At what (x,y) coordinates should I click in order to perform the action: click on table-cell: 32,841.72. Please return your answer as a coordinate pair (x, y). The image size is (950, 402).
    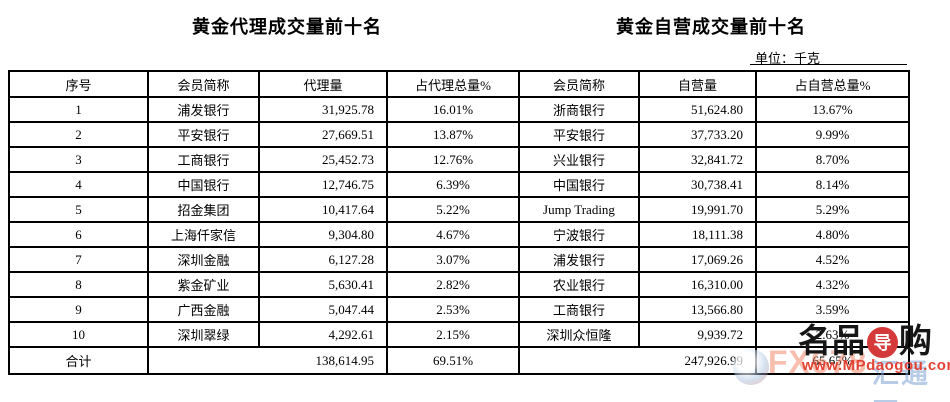
    Looking at the image, I should click on (697, 159).